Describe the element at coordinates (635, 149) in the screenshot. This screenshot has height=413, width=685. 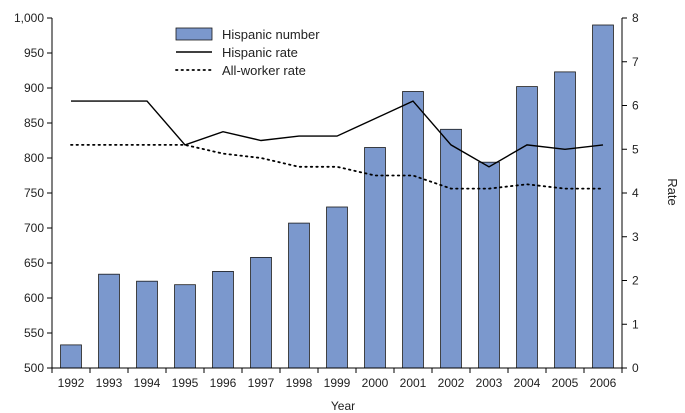
I see `right-tick-label: 5` at that location.